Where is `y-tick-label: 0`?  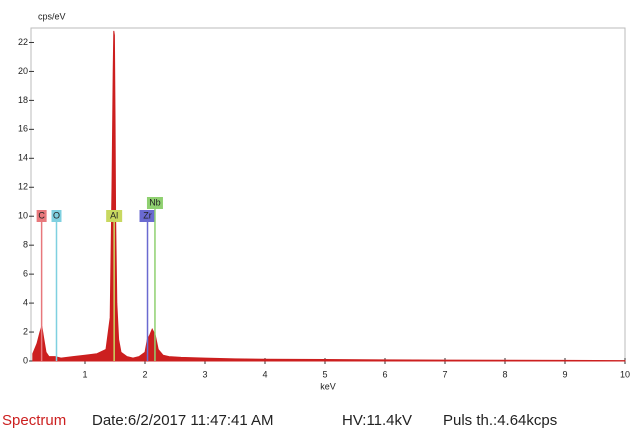 y-tick-label: 0 is located at coordinates (25, 360).